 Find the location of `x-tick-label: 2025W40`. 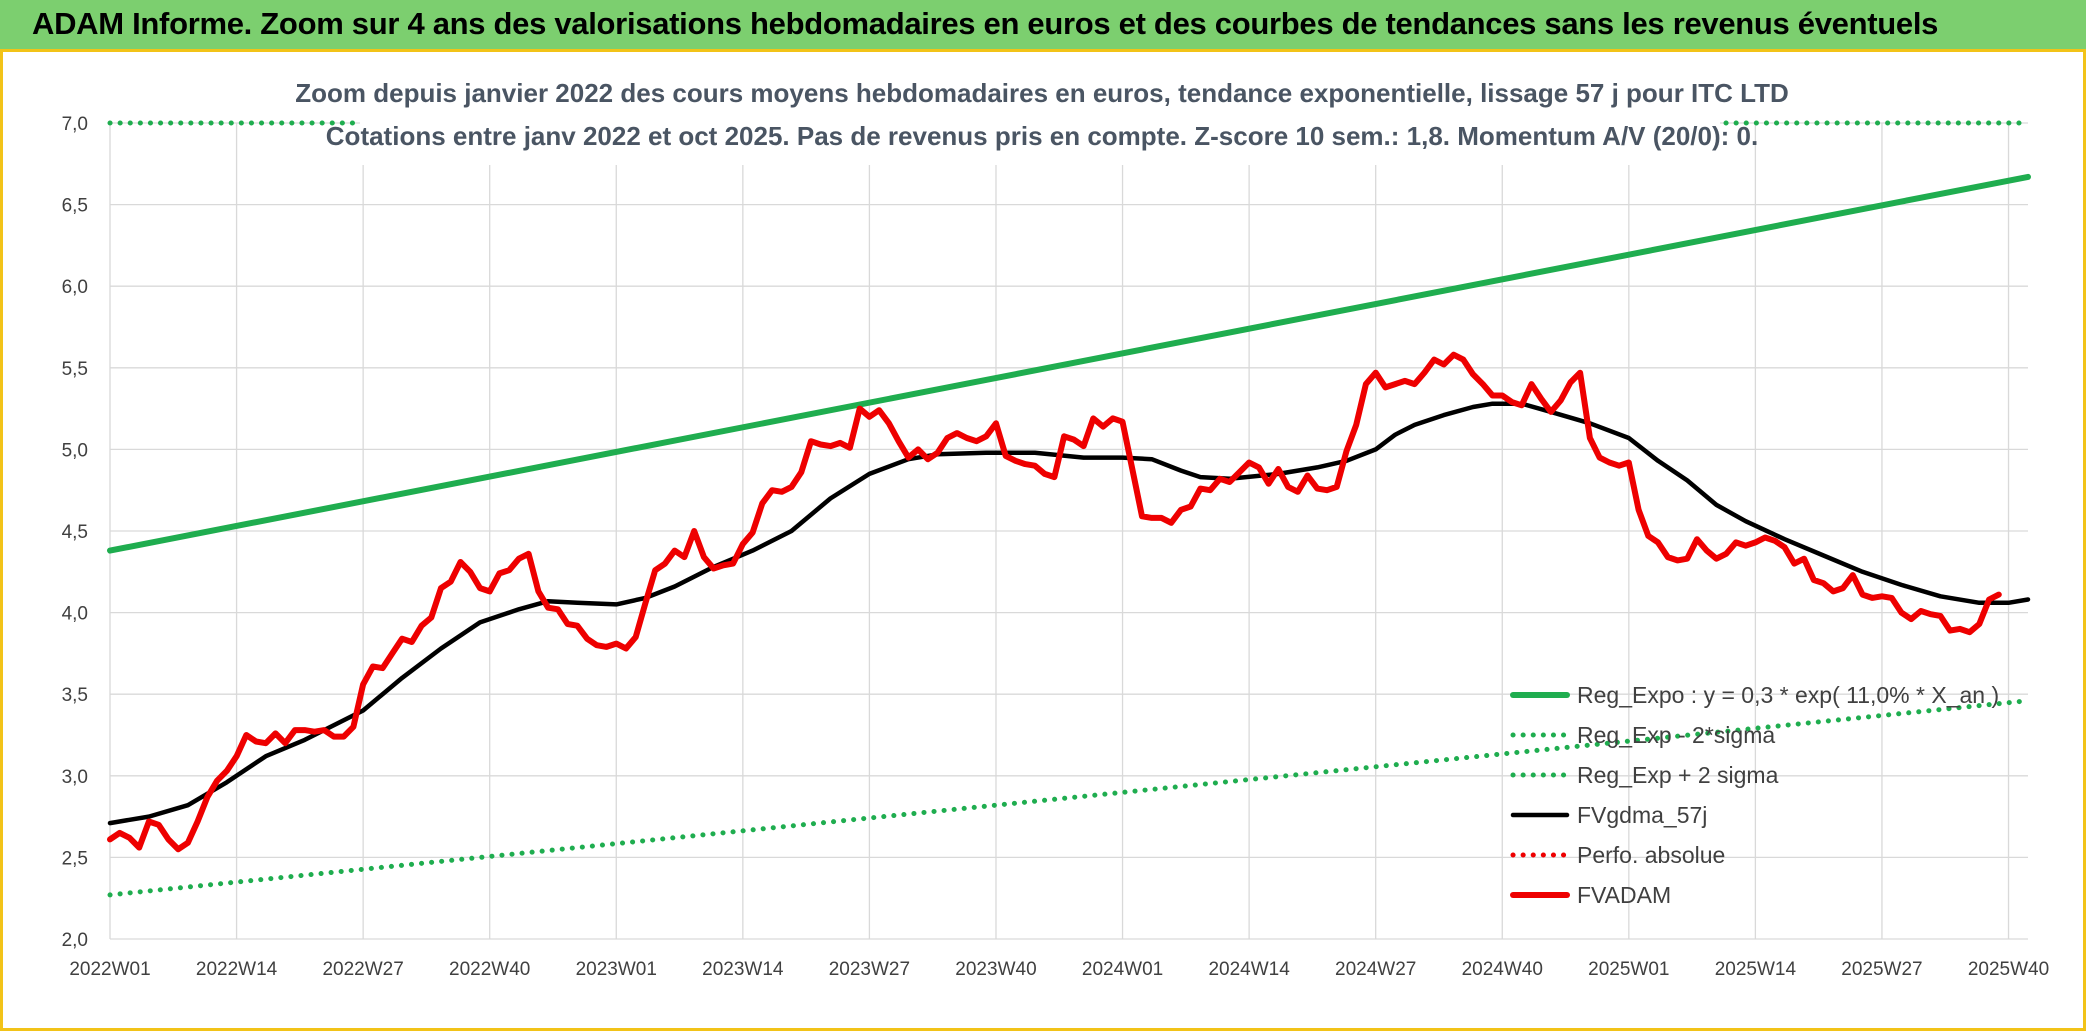

x-tick-label: 2025W40 is located at coordinates (2008, 969).